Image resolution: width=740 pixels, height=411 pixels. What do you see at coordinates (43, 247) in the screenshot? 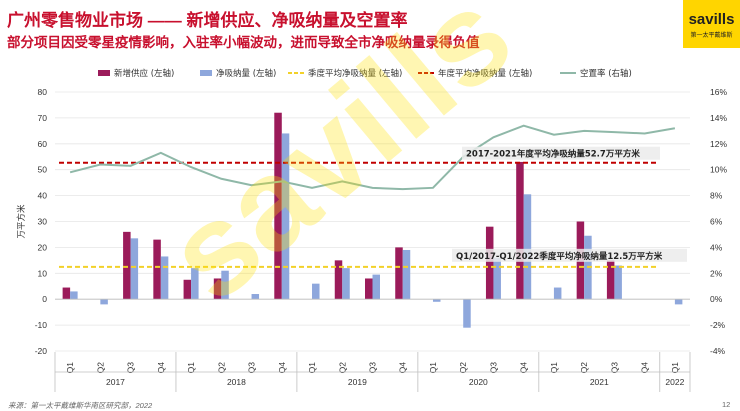
I see `y-tick-label: 20` at bounding box center [43, 247].